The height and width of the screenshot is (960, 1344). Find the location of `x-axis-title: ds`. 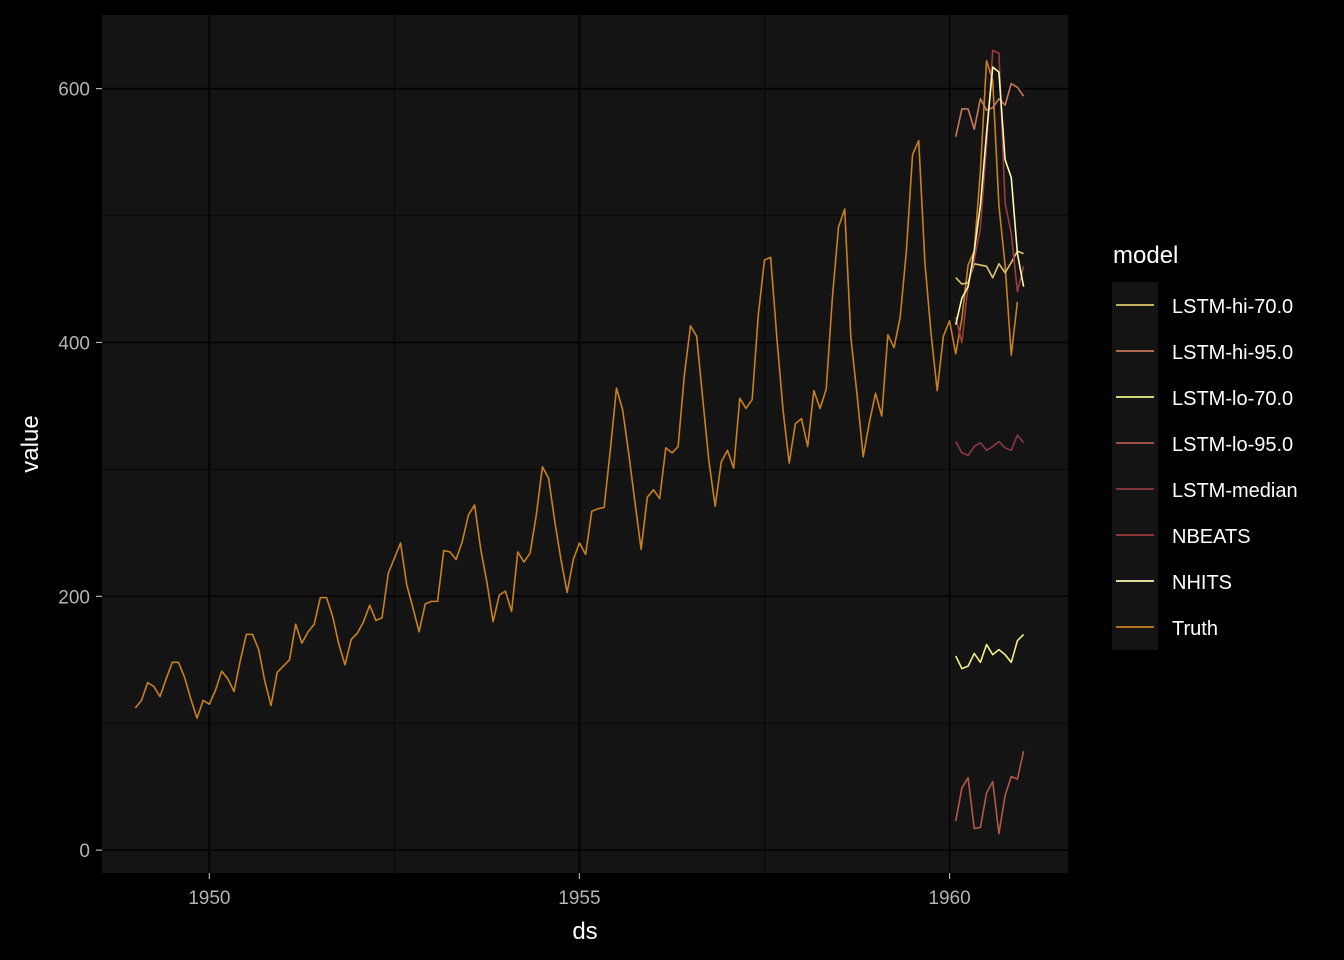

x-axis-title: ds is located at coordinates (584, 931).